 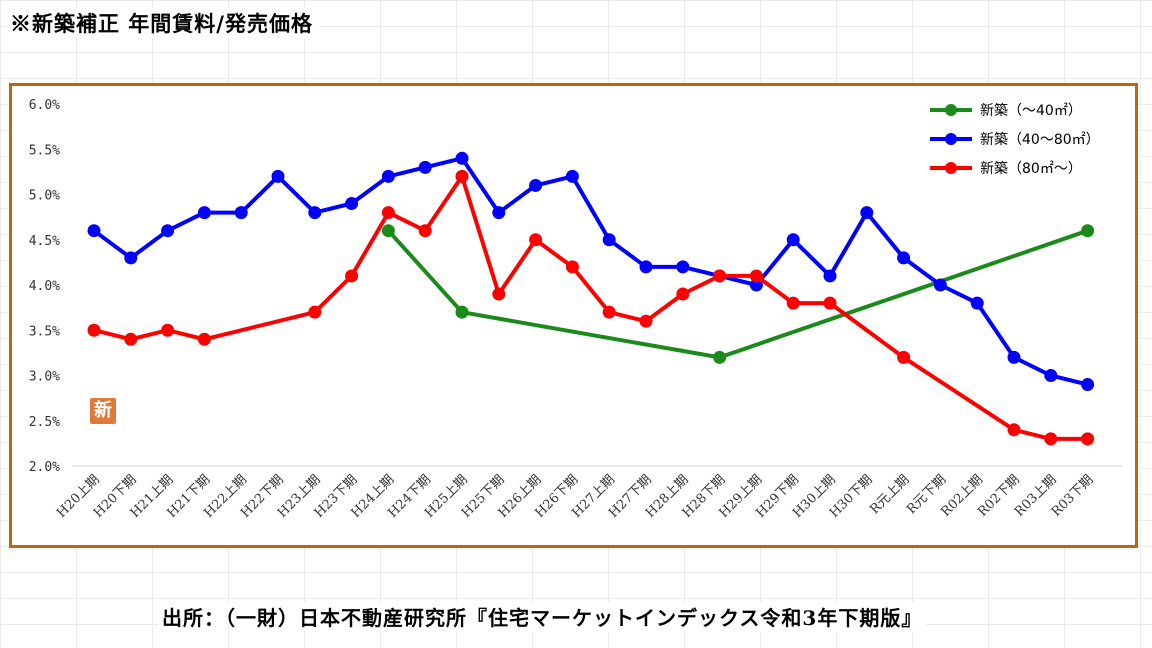 I want to click on page-title: ※新築補正 年間賃料/発売価格, so click(x=164, y=23).